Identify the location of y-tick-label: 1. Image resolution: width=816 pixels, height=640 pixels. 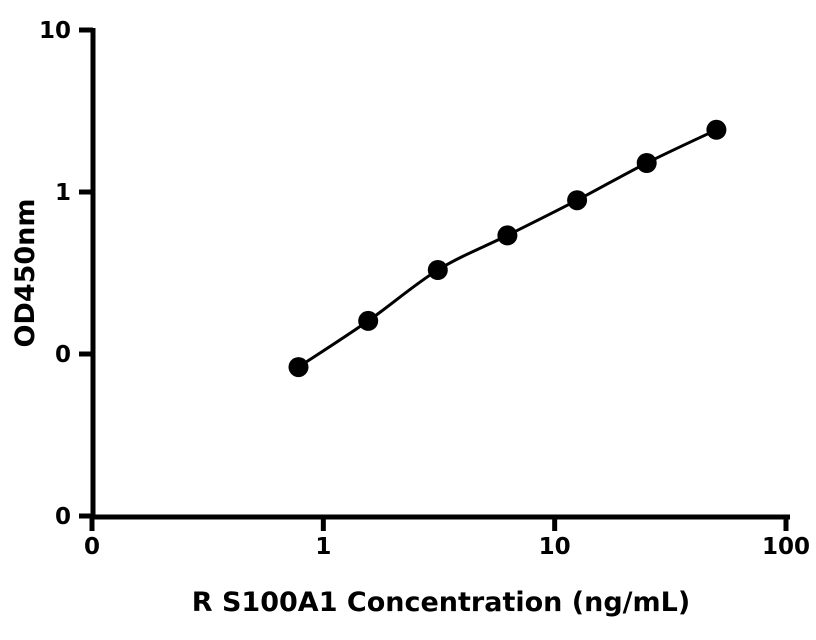
(63, 193).